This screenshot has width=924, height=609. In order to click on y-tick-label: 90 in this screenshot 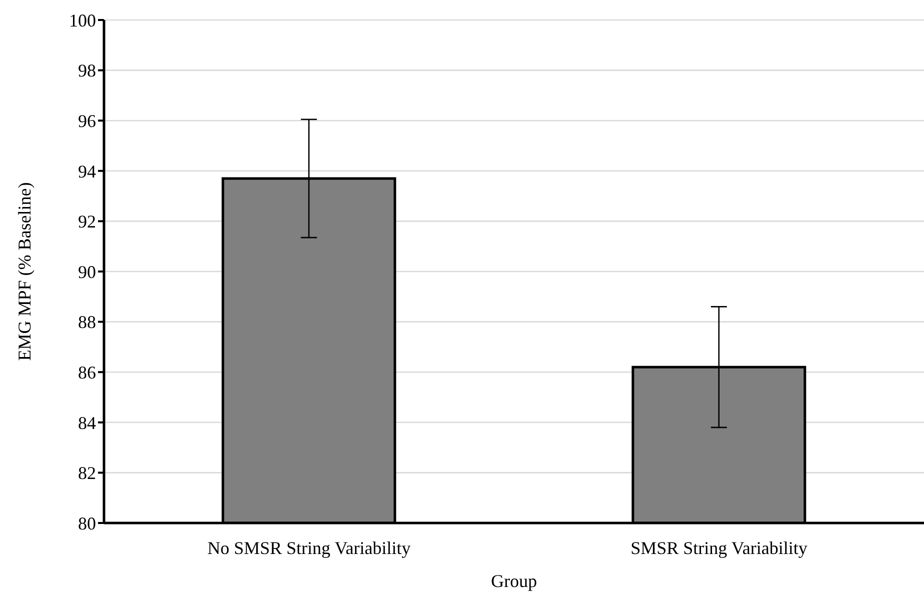, I will do `click(87, 272)`.